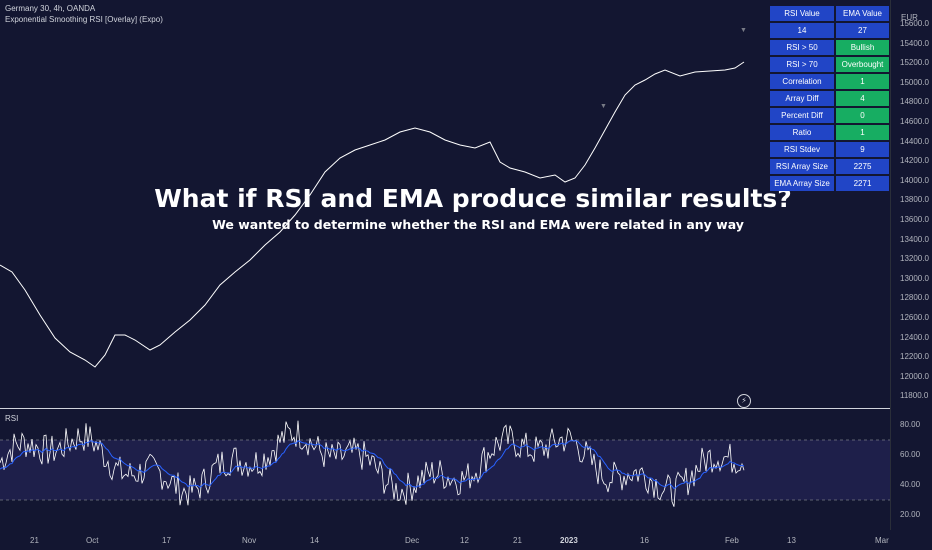  I want to click on stats-row: Correlation 1, so click(829, 81).